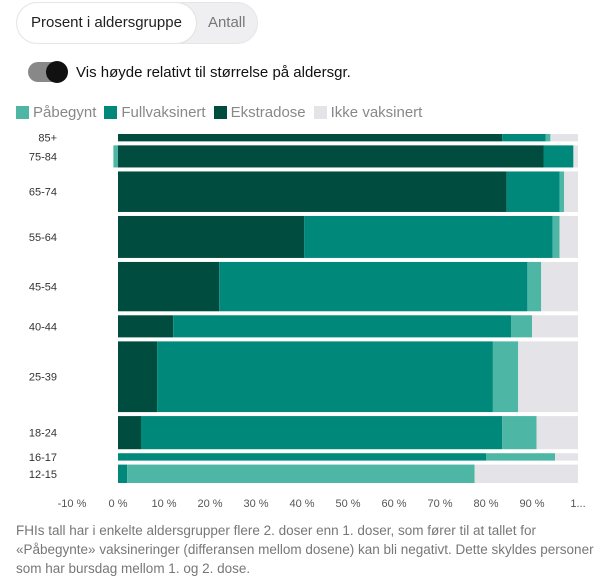  Describe the element at coordinates (531, 504) in the screenshot. I see `x-tick-label: 90 %` at that location.